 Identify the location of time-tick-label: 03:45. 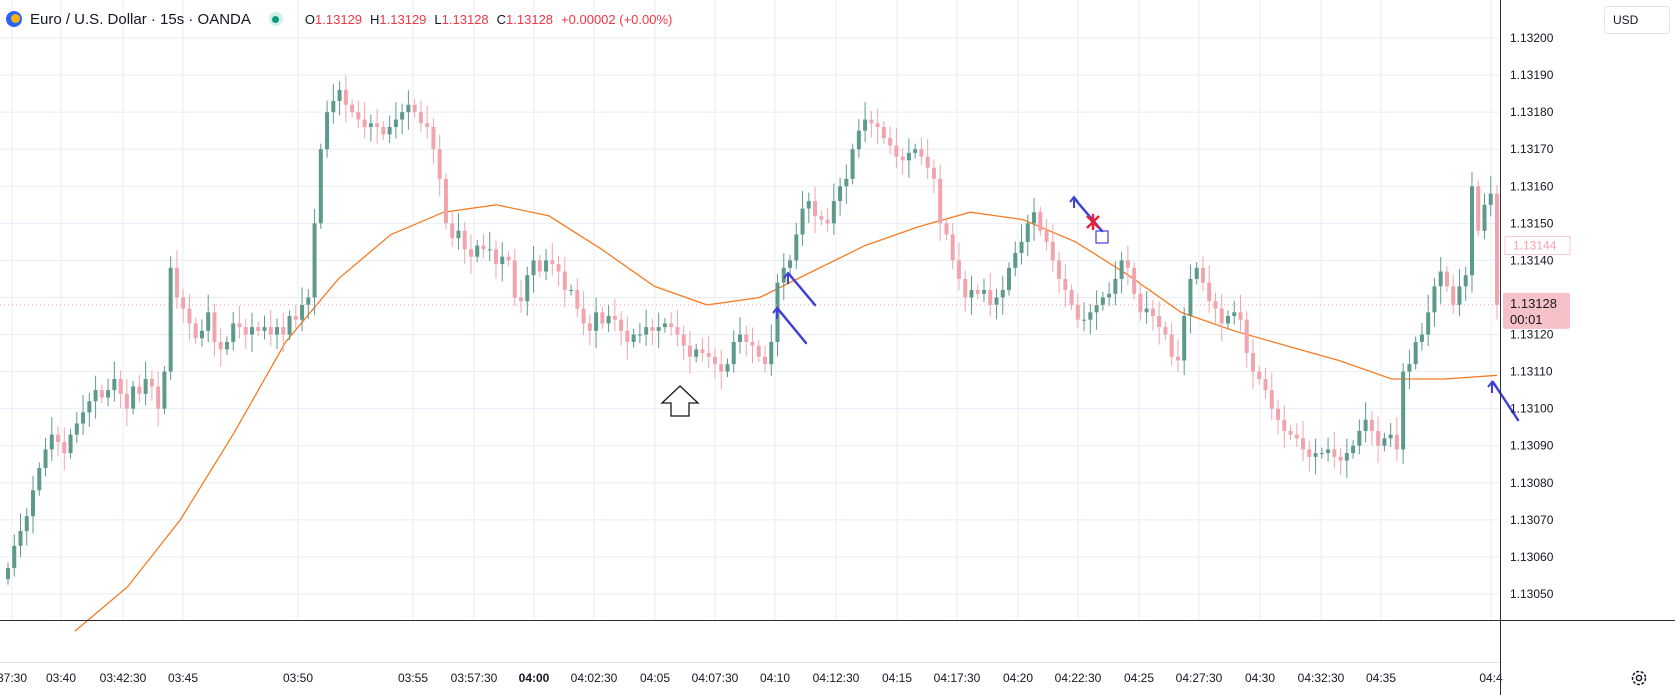
(183, 678).